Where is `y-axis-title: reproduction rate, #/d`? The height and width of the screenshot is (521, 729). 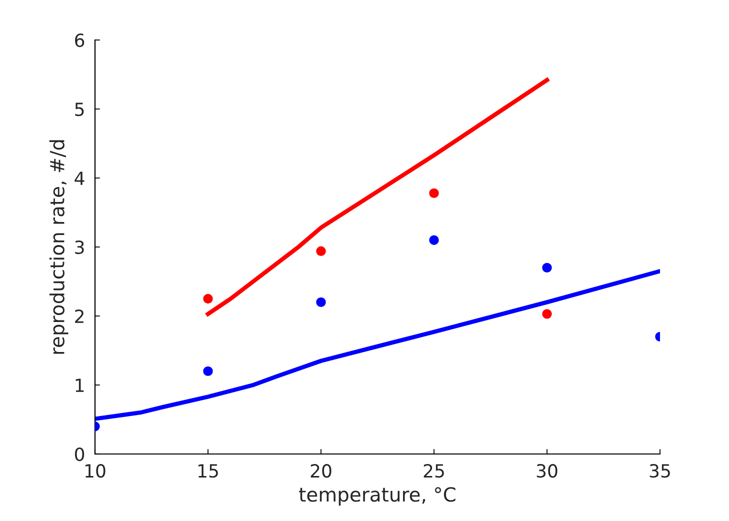
y-axis-title: reproduction rate, #/d is located at coordinates (58, 247).